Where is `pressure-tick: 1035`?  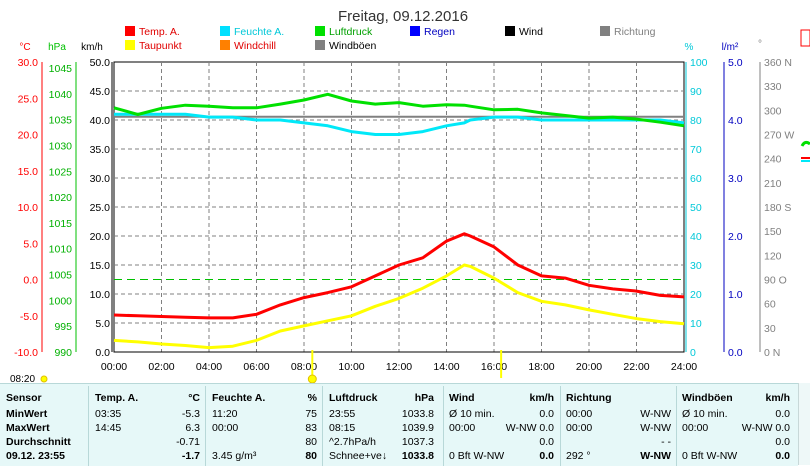 pressure-tick: 1035 is located at coordinates (61, 121).